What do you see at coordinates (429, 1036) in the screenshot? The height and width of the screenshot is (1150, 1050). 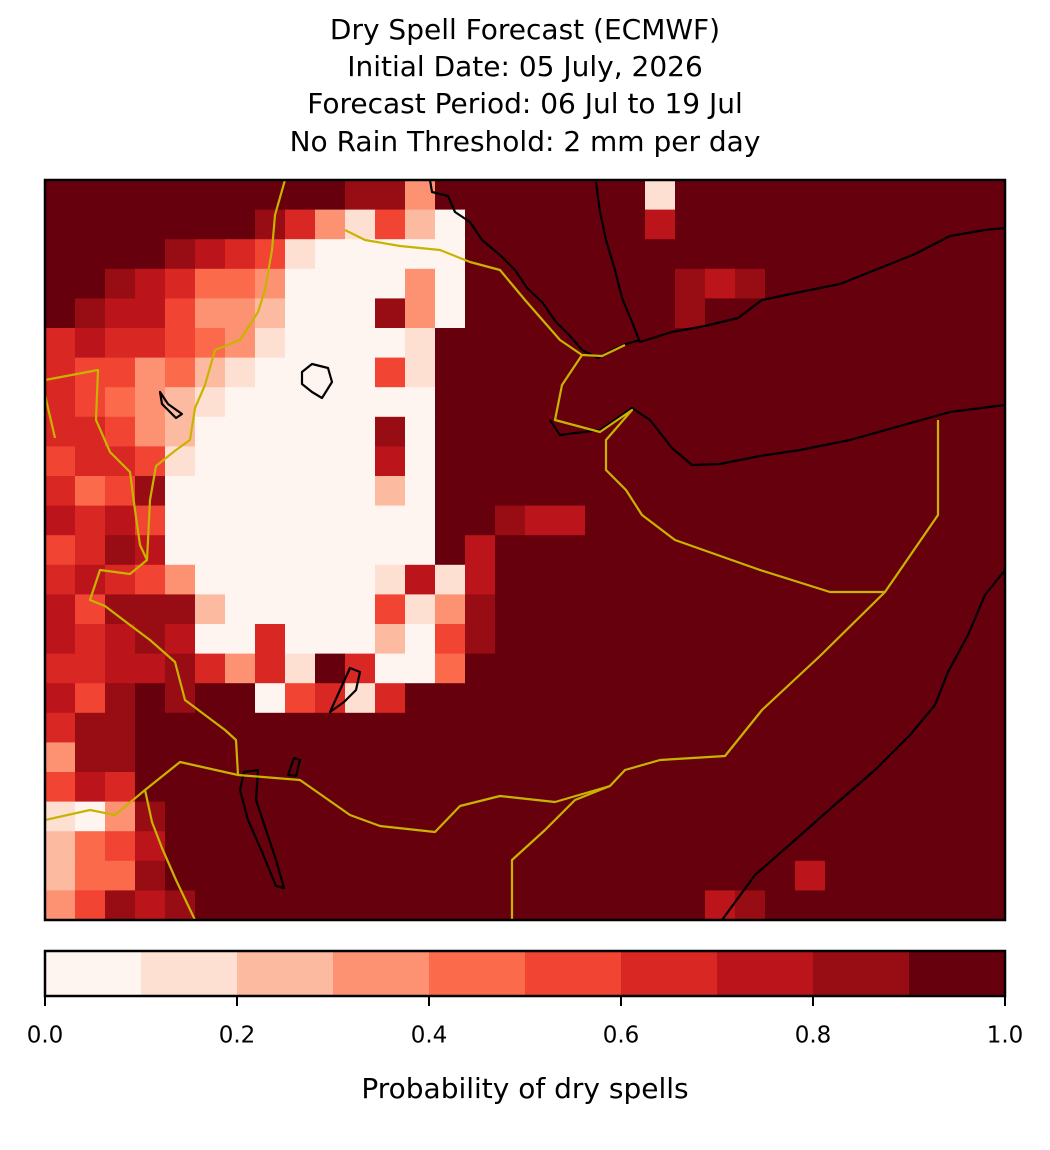 I see `colorbar-tick-label: 0.4` at bounding box center [429, 1036].